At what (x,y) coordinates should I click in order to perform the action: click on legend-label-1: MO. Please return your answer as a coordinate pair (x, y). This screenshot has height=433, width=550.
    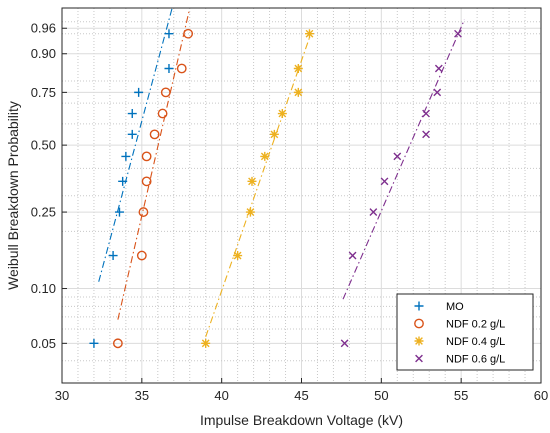
    Looking at the image, I should click on (455, 307).